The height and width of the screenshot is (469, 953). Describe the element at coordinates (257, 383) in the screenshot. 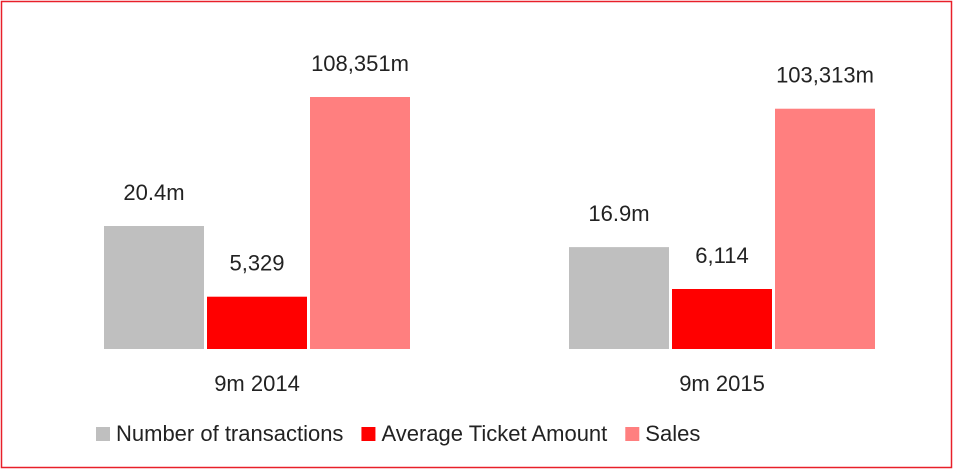

I see `x-tick-label: 9m 2014` at that location.